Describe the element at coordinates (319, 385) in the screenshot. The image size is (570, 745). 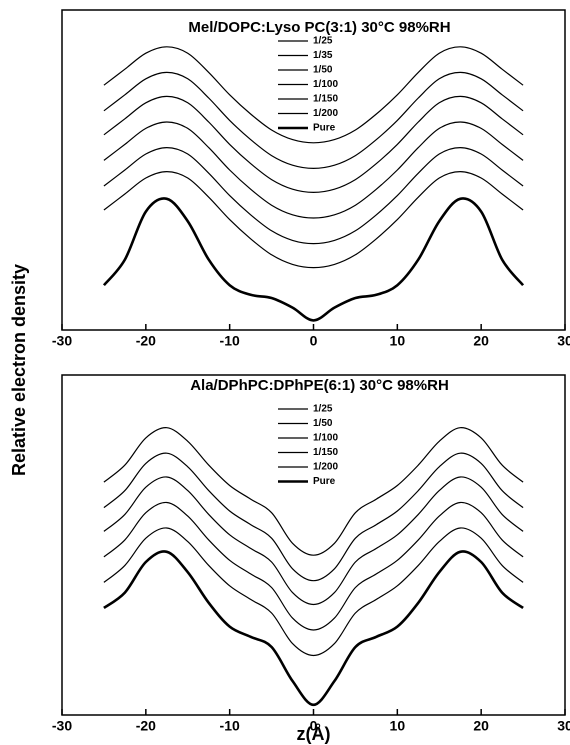
I see `chart-title: Ala/DPhPC:DPhPE(6:1) 30°C 98%RH` at that location.